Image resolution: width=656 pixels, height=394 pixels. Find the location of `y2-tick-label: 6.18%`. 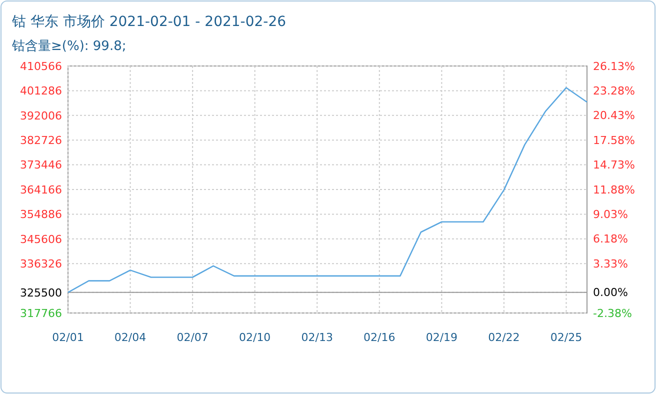

y2-tick-label: 6.18% is located at coordinates (610, 239).